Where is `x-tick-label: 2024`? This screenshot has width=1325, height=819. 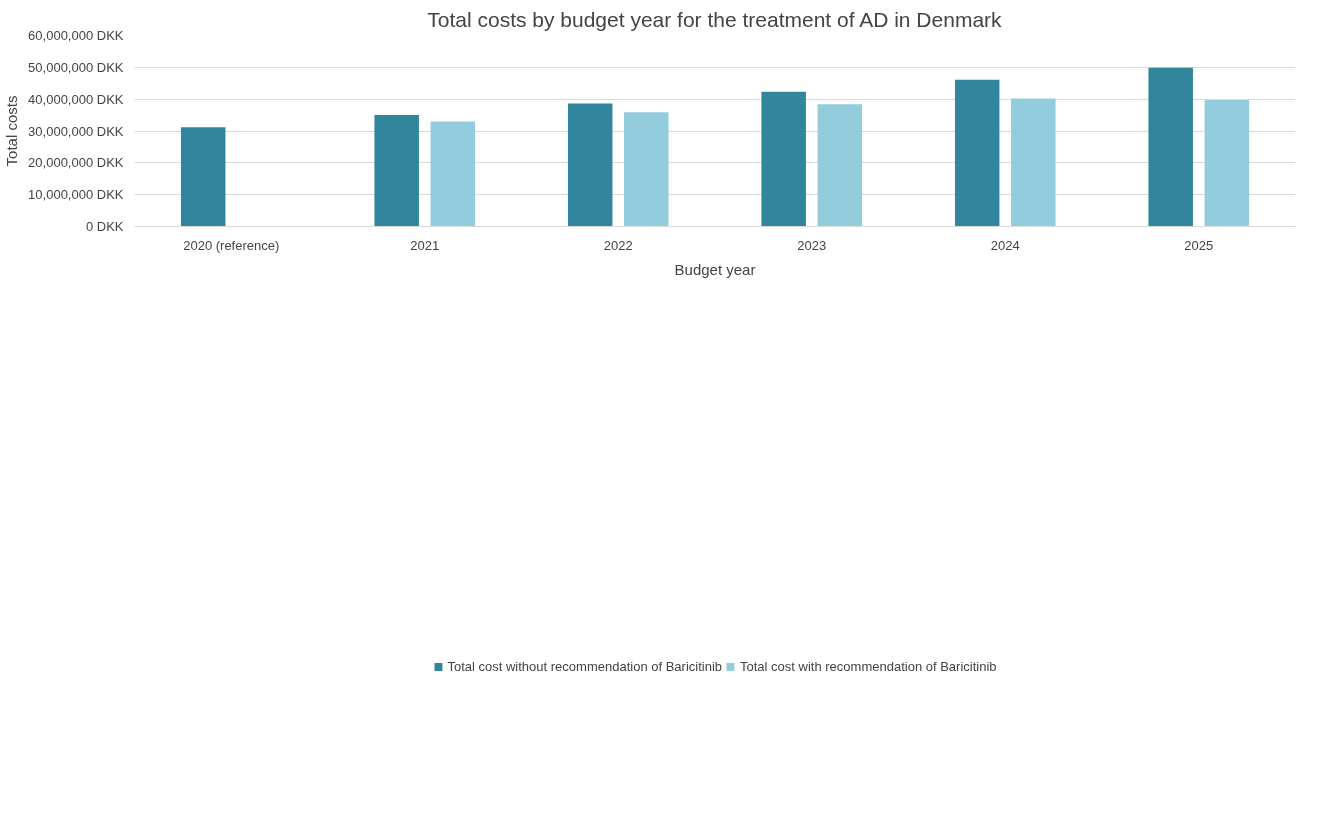 x-tick-label: 2024 is located at coordinates (1005, 245).